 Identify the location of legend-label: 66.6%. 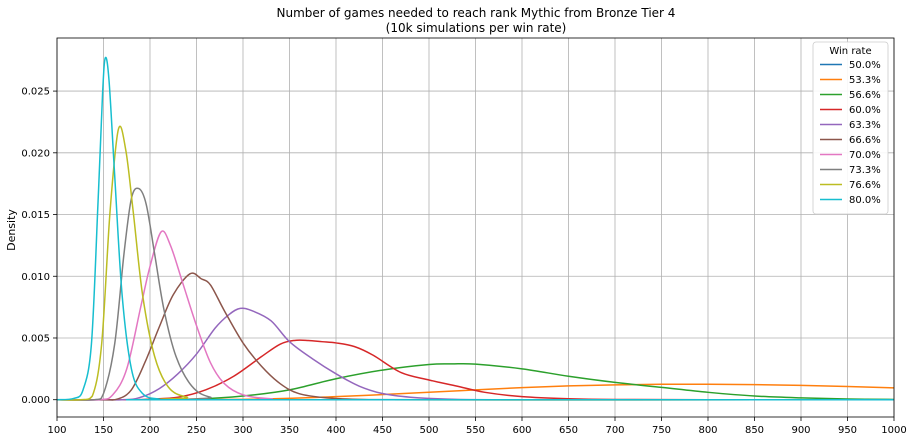
(865, 140).